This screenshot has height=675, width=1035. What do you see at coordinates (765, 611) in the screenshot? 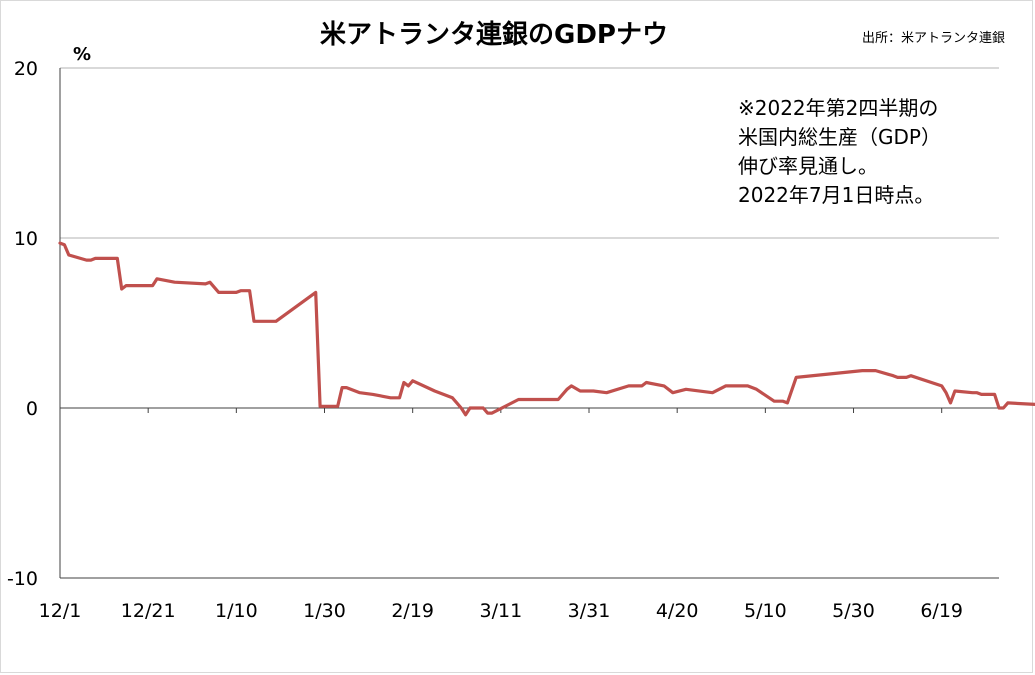
I see `x-tick-label: 5/10` at bounding box center [765, 611].